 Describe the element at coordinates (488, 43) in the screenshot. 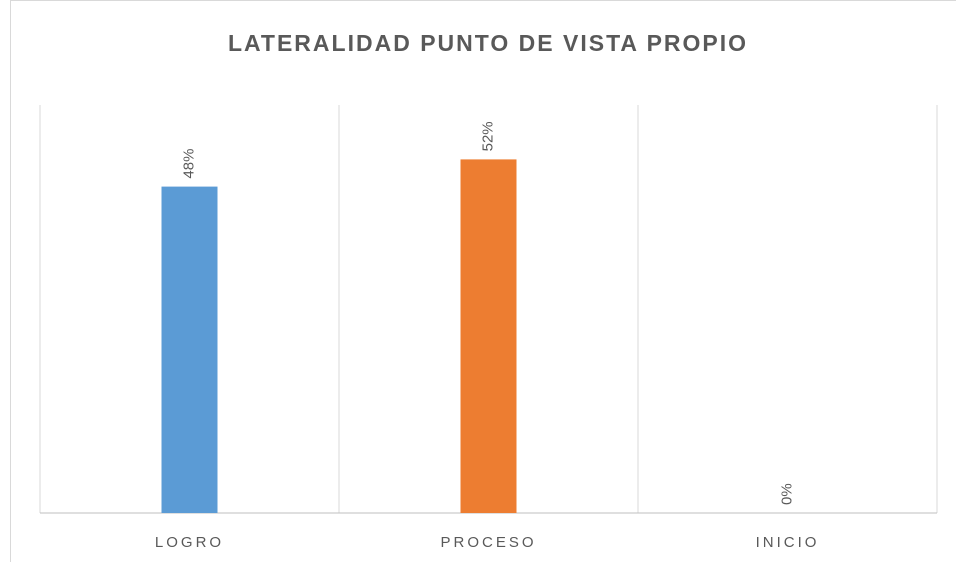

I see `chart-title: LATERALIDAD PUNTO DE VISTA PROPIO` at that location.